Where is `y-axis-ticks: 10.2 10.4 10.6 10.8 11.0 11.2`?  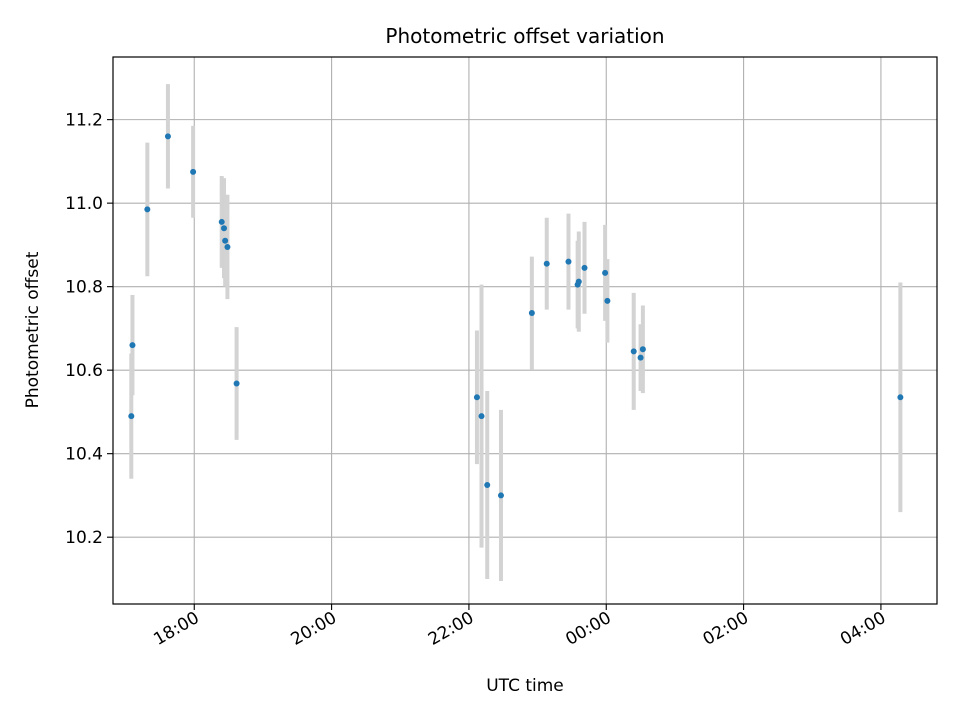
y-axis-ticks: 10.2 10.4 10.6 10.8 11.0 11.2 is located at coordinates (89, 329).